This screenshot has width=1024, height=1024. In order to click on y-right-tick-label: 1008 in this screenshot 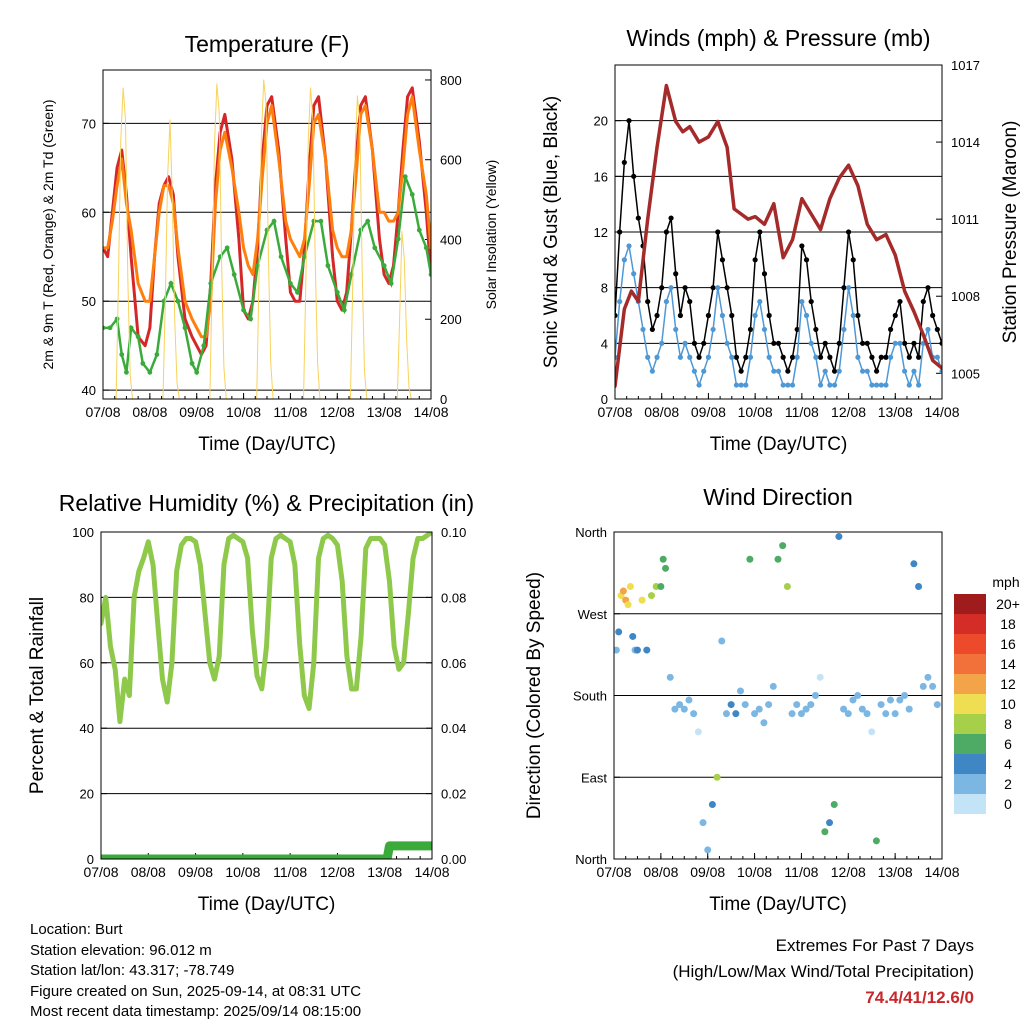, I will do `click(965, 296)`.